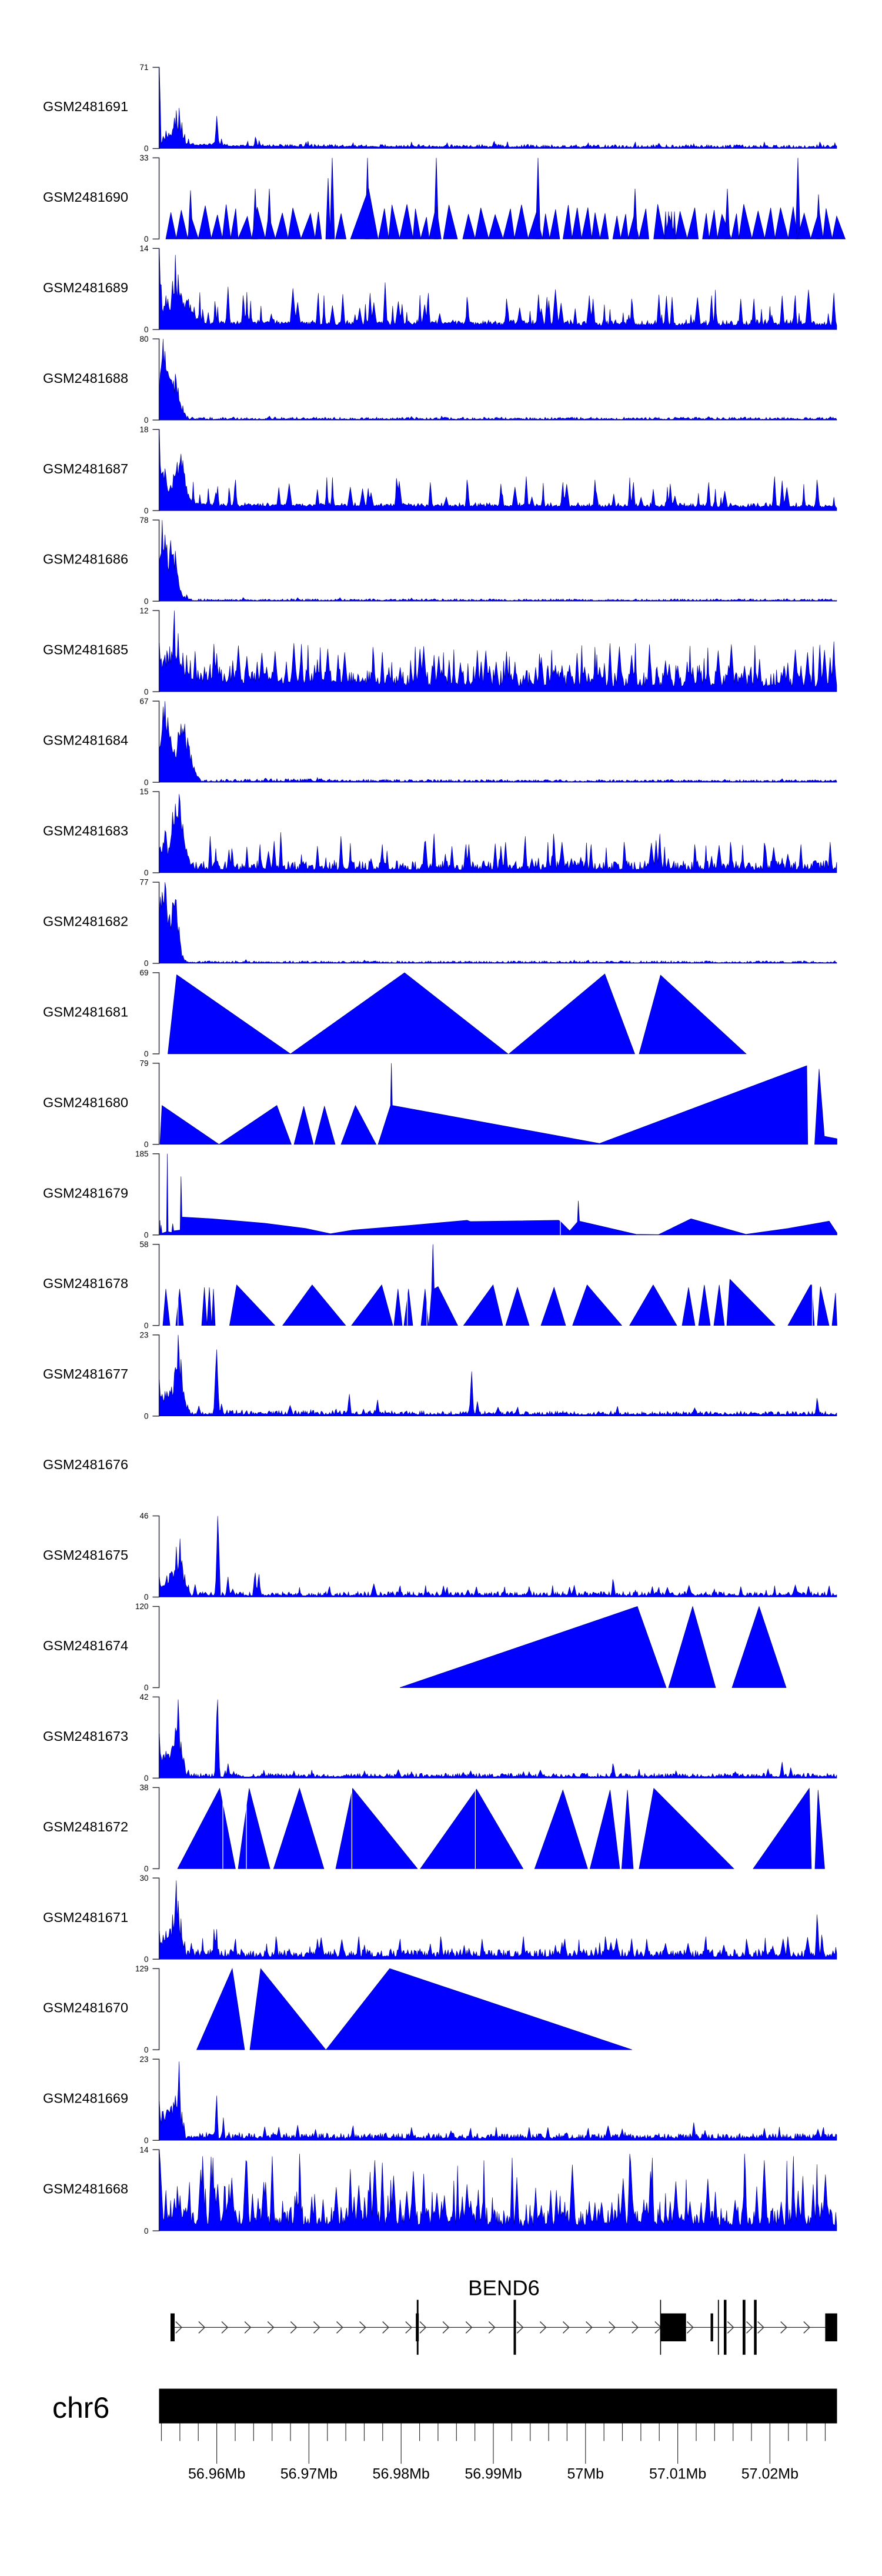 This screenshot has height=2576, width=882. I want to click on svg-text: 71, so click(143, 67).